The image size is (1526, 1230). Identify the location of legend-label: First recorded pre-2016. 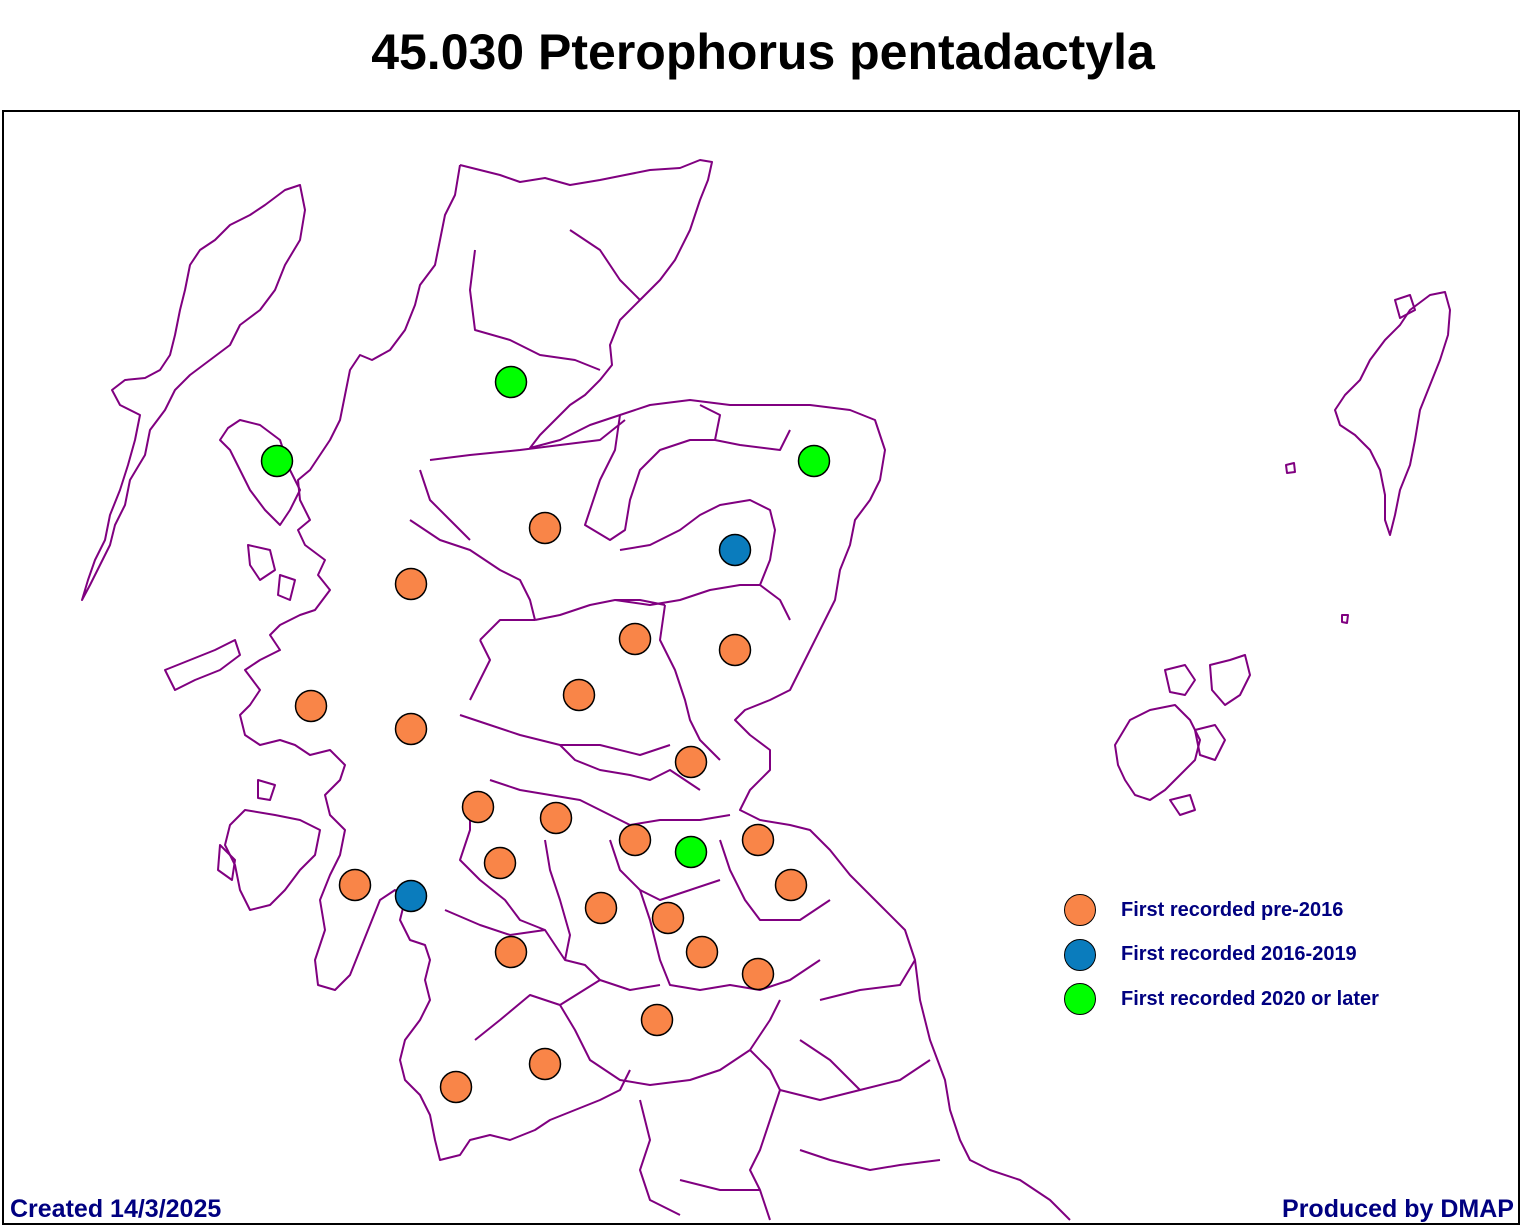
(1232, 909).